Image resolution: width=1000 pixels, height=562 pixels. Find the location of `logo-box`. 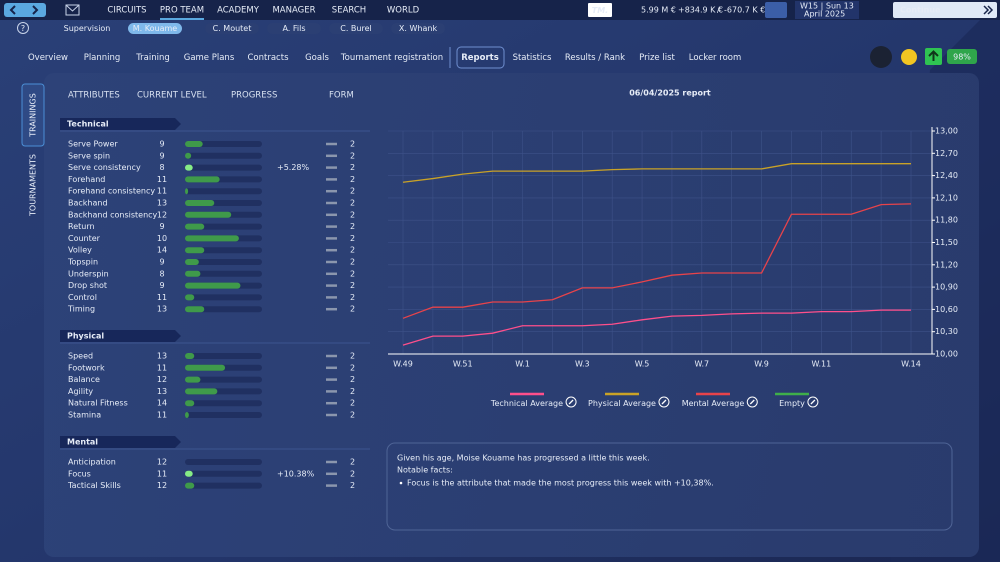

logo-box is located at coordinates (600, 10).